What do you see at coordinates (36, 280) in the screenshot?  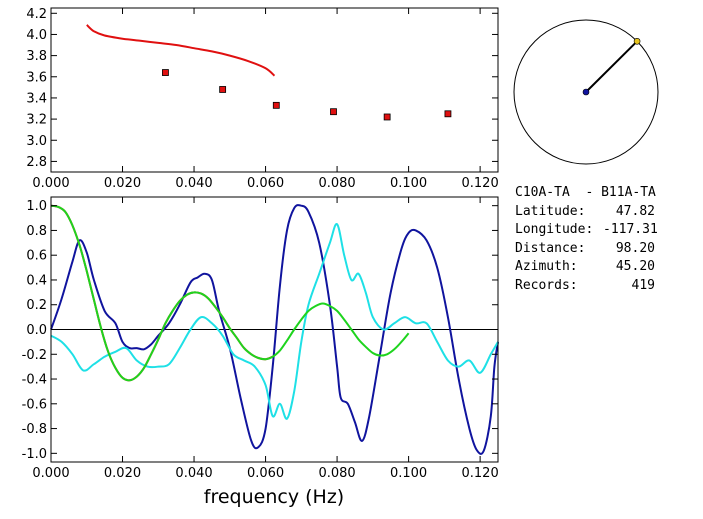 I see `y-tick-label: 0.4` at bounding box center [36, 280].